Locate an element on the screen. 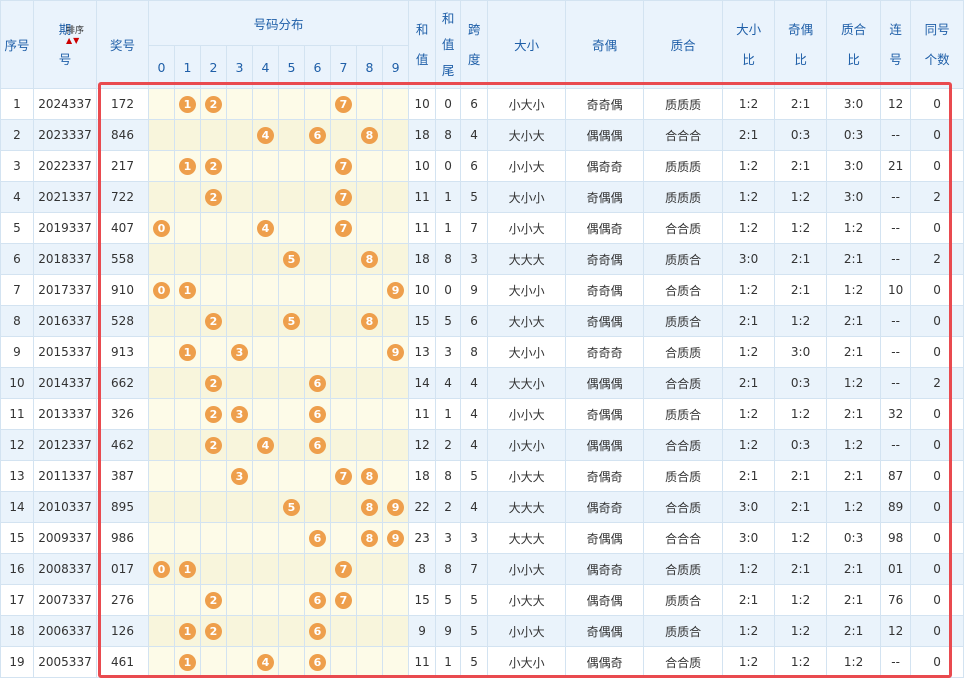 Image resolution: width=965 pixels, height=683 pixels. cell: 15 is located at coordinates (17, 538).